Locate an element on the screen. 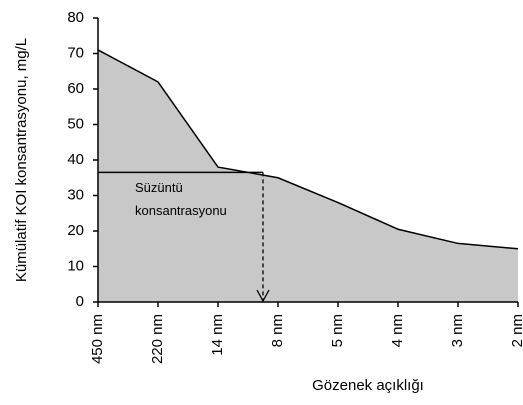 This screenshot has height=405, width=523. x-tick-label: 8 nm is located at coordinates (277, 330).